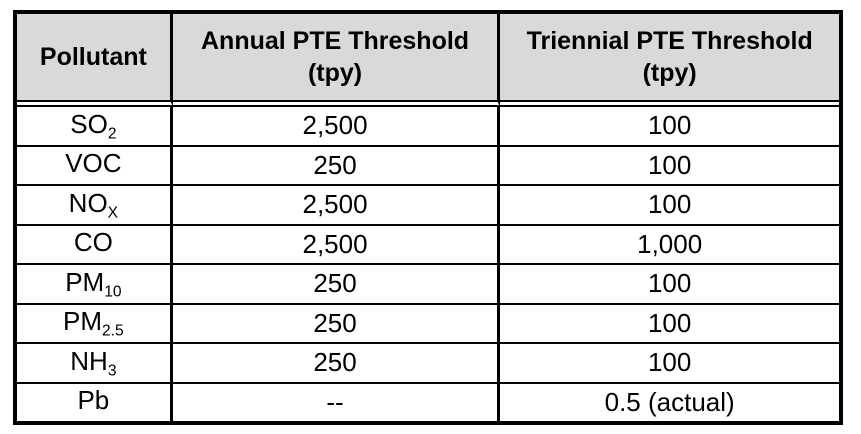  I want to click on pollutant-cell: SO2, so click(95, 127).